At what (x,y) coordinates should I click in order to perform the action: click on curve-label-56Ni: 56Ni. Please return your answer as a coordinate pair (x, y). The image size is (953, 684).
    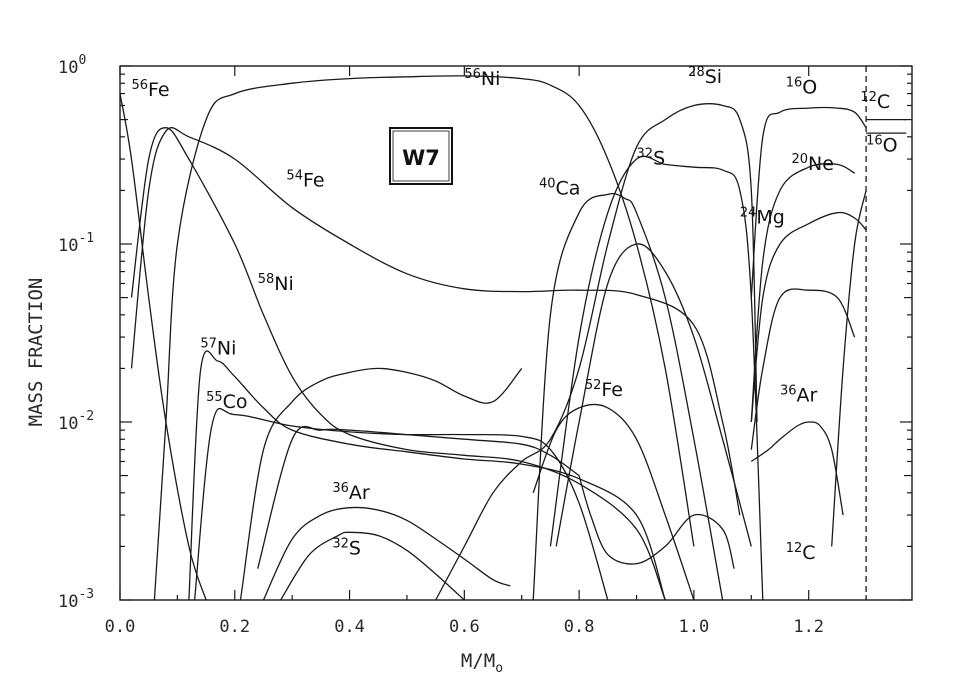
    Looking at the image, I should click on (482, 78).